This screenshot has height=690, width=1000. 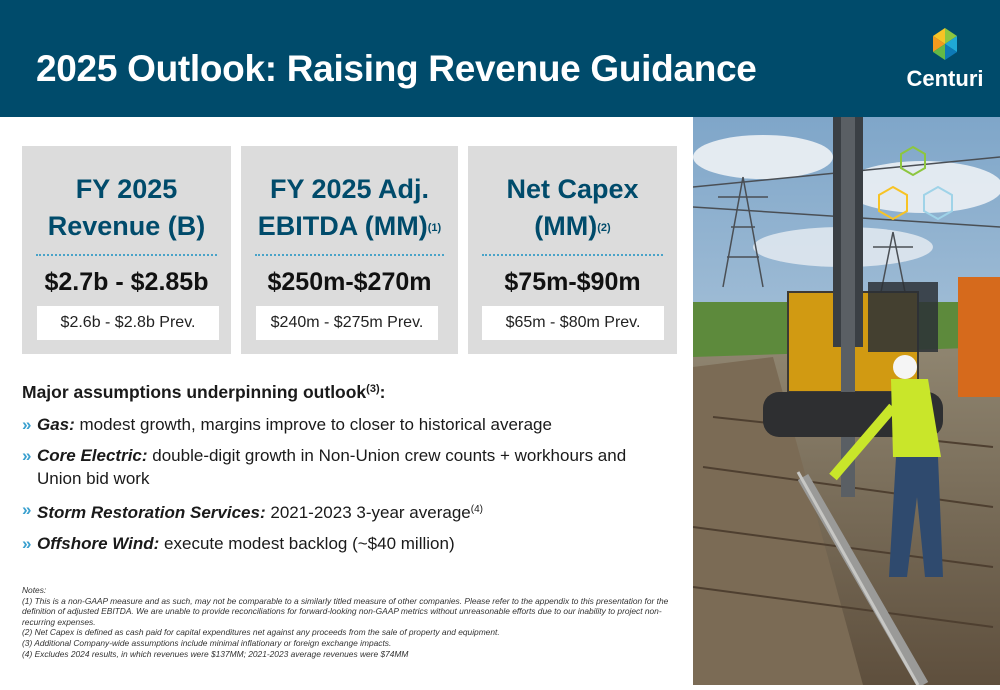 I want to click on card-value: $2.7b - $2.85b, so click(x=126, y=282).